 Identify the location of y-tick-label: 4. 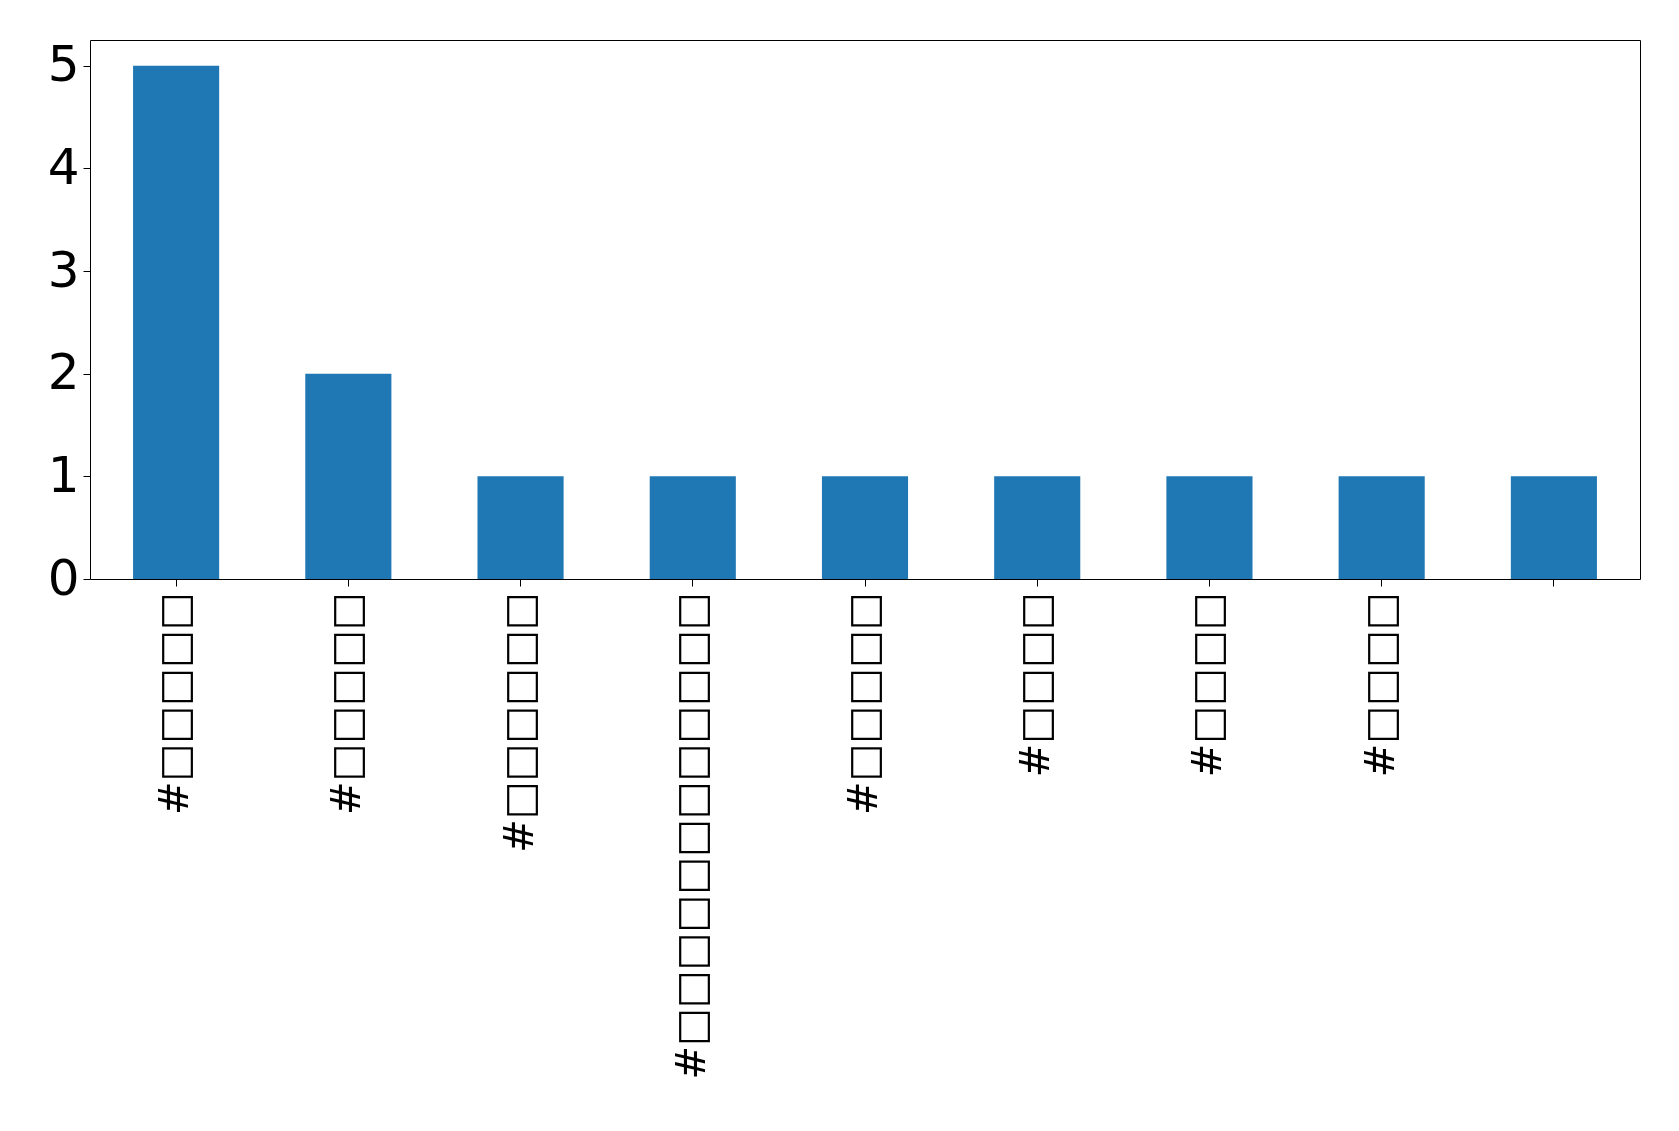
(63, 166).